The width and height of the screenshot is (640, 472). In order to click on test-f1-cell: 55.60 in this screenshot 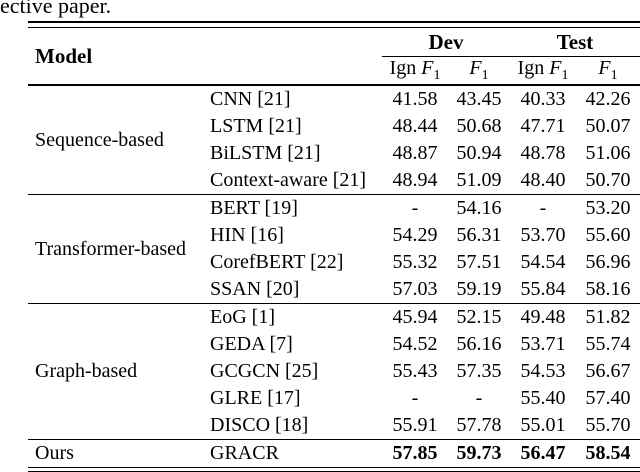, I will do `click(608, 235)`.